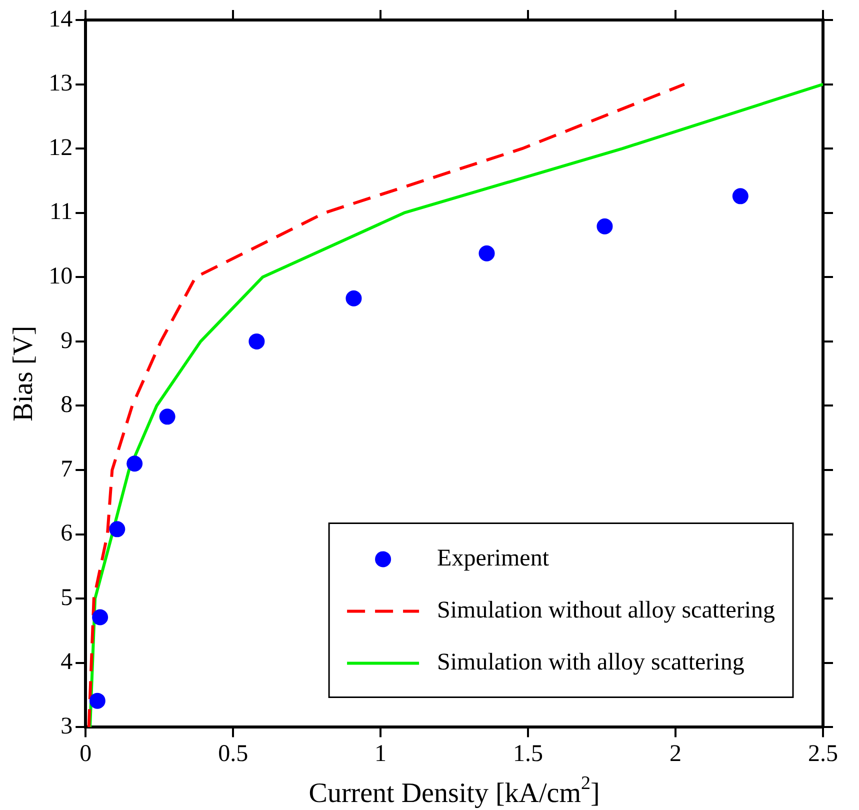  I want to click on y-tick-label: 6, so click(66, 533).